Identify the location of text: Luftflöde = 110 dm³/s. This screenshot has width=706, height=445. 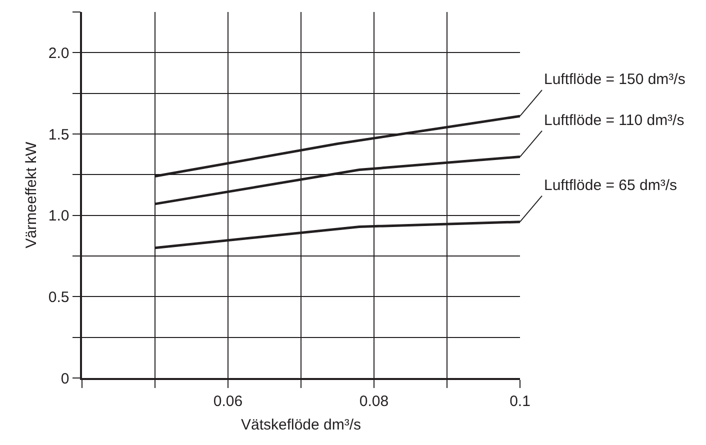
(614, 120).